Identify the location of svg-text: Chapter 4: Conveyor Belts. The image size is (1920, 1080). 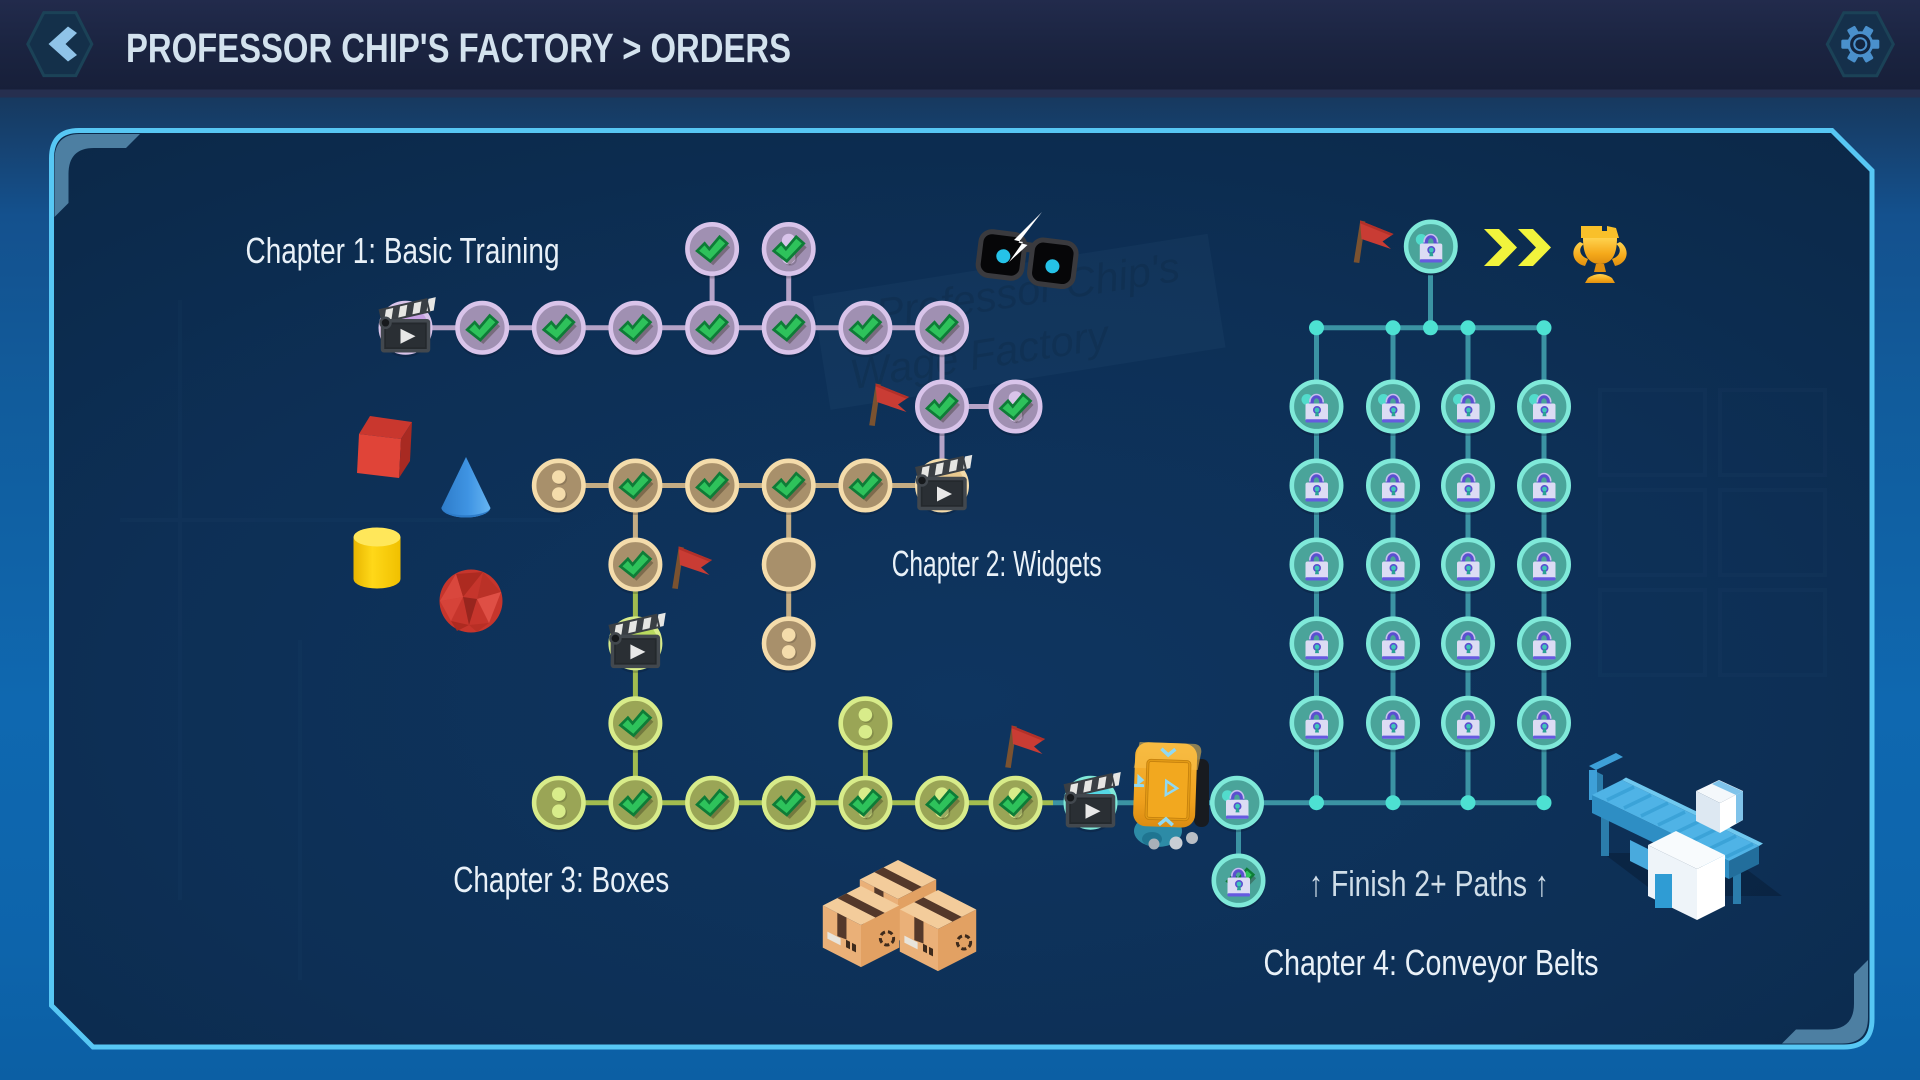
(1431, 962).